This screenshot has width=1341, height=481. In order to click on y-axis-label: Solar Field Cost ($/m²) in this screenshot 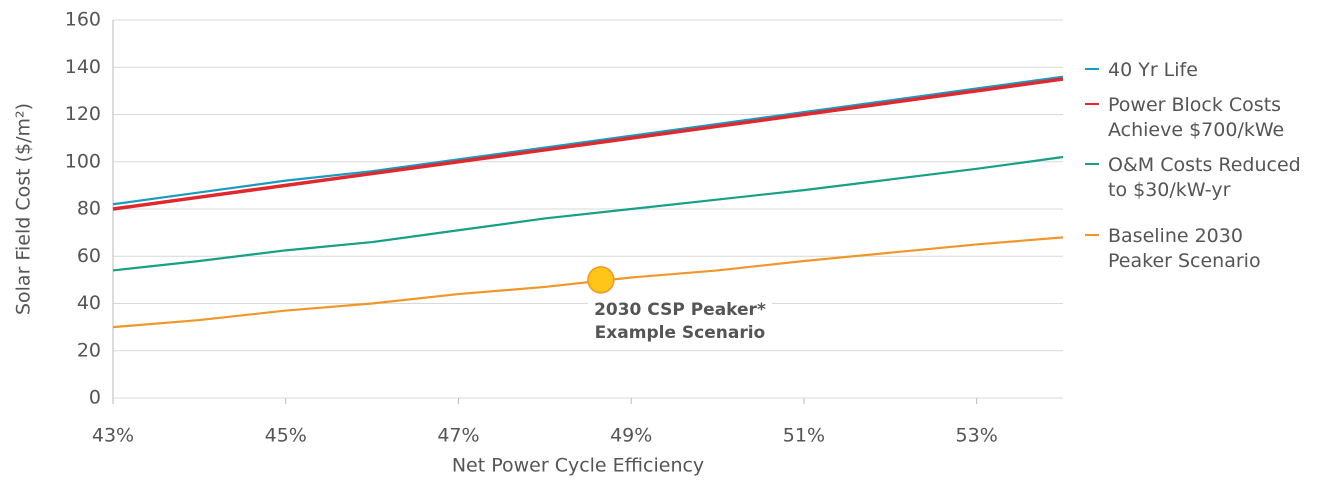, I will do `click(24, 209)`.